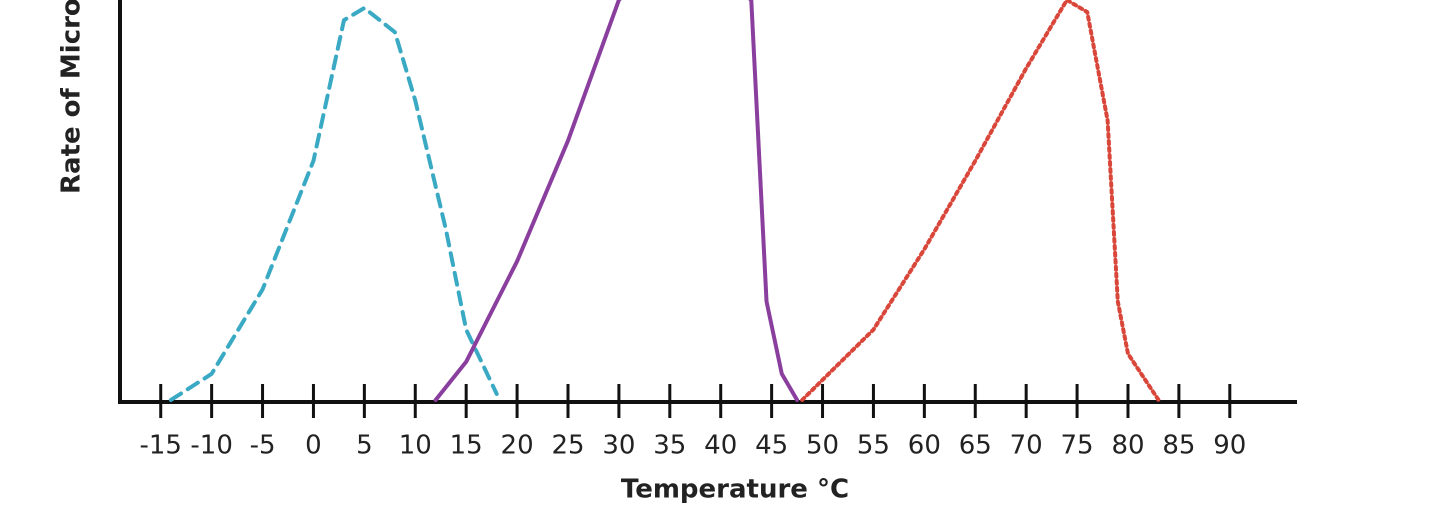  I want to click on x-tick-label: 50, so click(822, 446).